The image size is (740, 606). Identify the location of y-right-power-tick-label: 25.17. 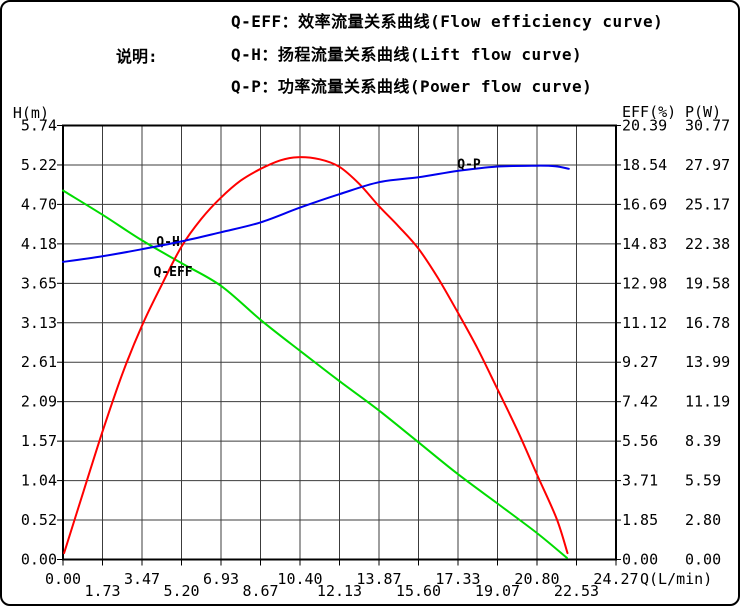
(707, 204).